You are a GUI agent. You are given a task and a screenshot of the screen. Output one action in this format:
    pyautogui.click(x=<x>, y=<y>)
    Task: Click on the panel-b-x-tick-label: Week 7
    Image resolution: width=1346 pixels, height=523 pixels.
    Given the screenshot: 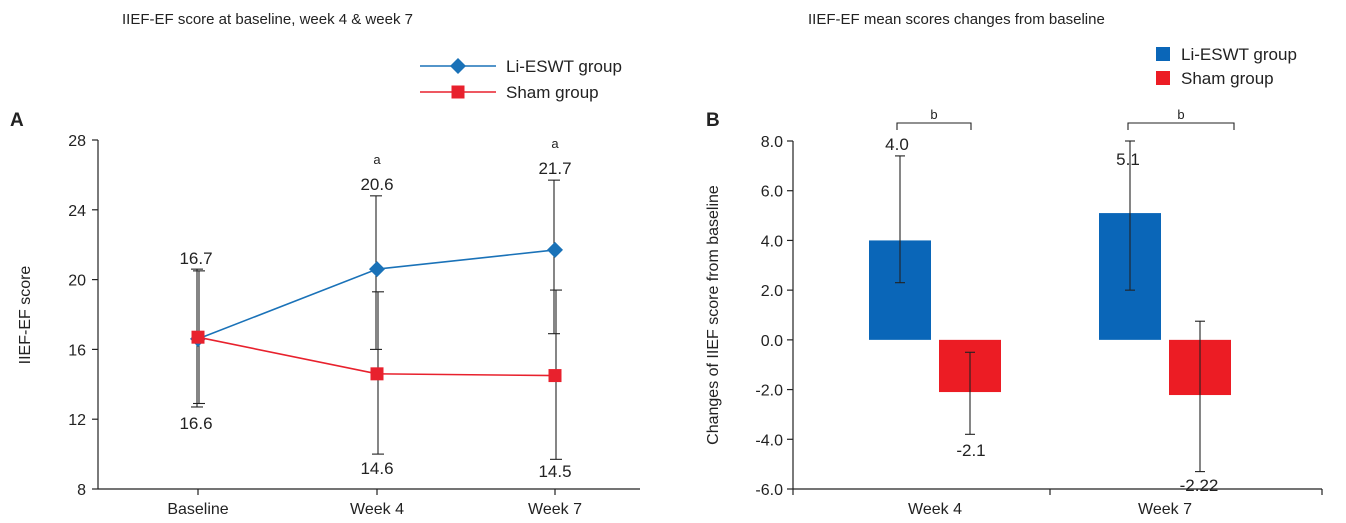 What is the action you would take?
    pyautogui.click(x=1165, y=509)
    